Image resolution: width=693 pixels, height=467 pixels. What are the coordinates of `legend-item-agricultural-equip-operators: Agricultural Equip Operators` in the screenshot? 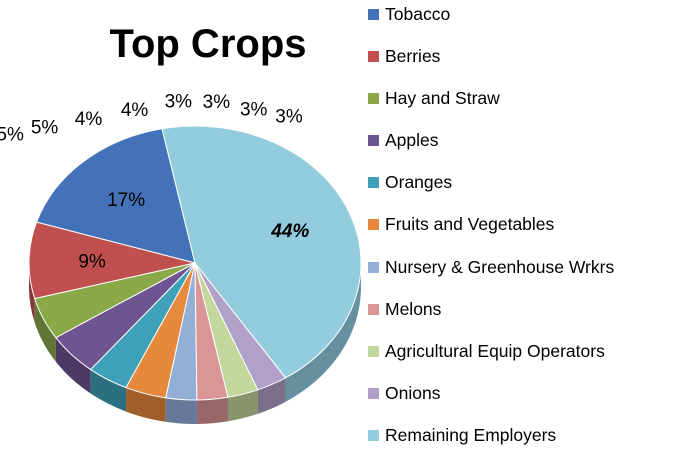 It's located at (529, 362).